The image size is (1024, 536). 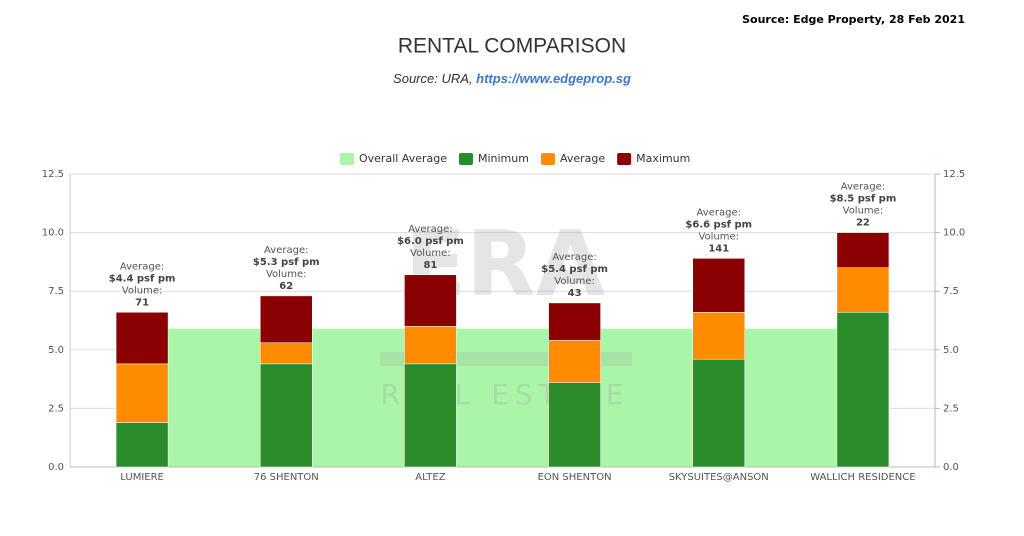 What do you see at coordinates (951, 408) in the screenshot?
I see `y2-tick-label: 2.5` at bounding box center [951, 408].